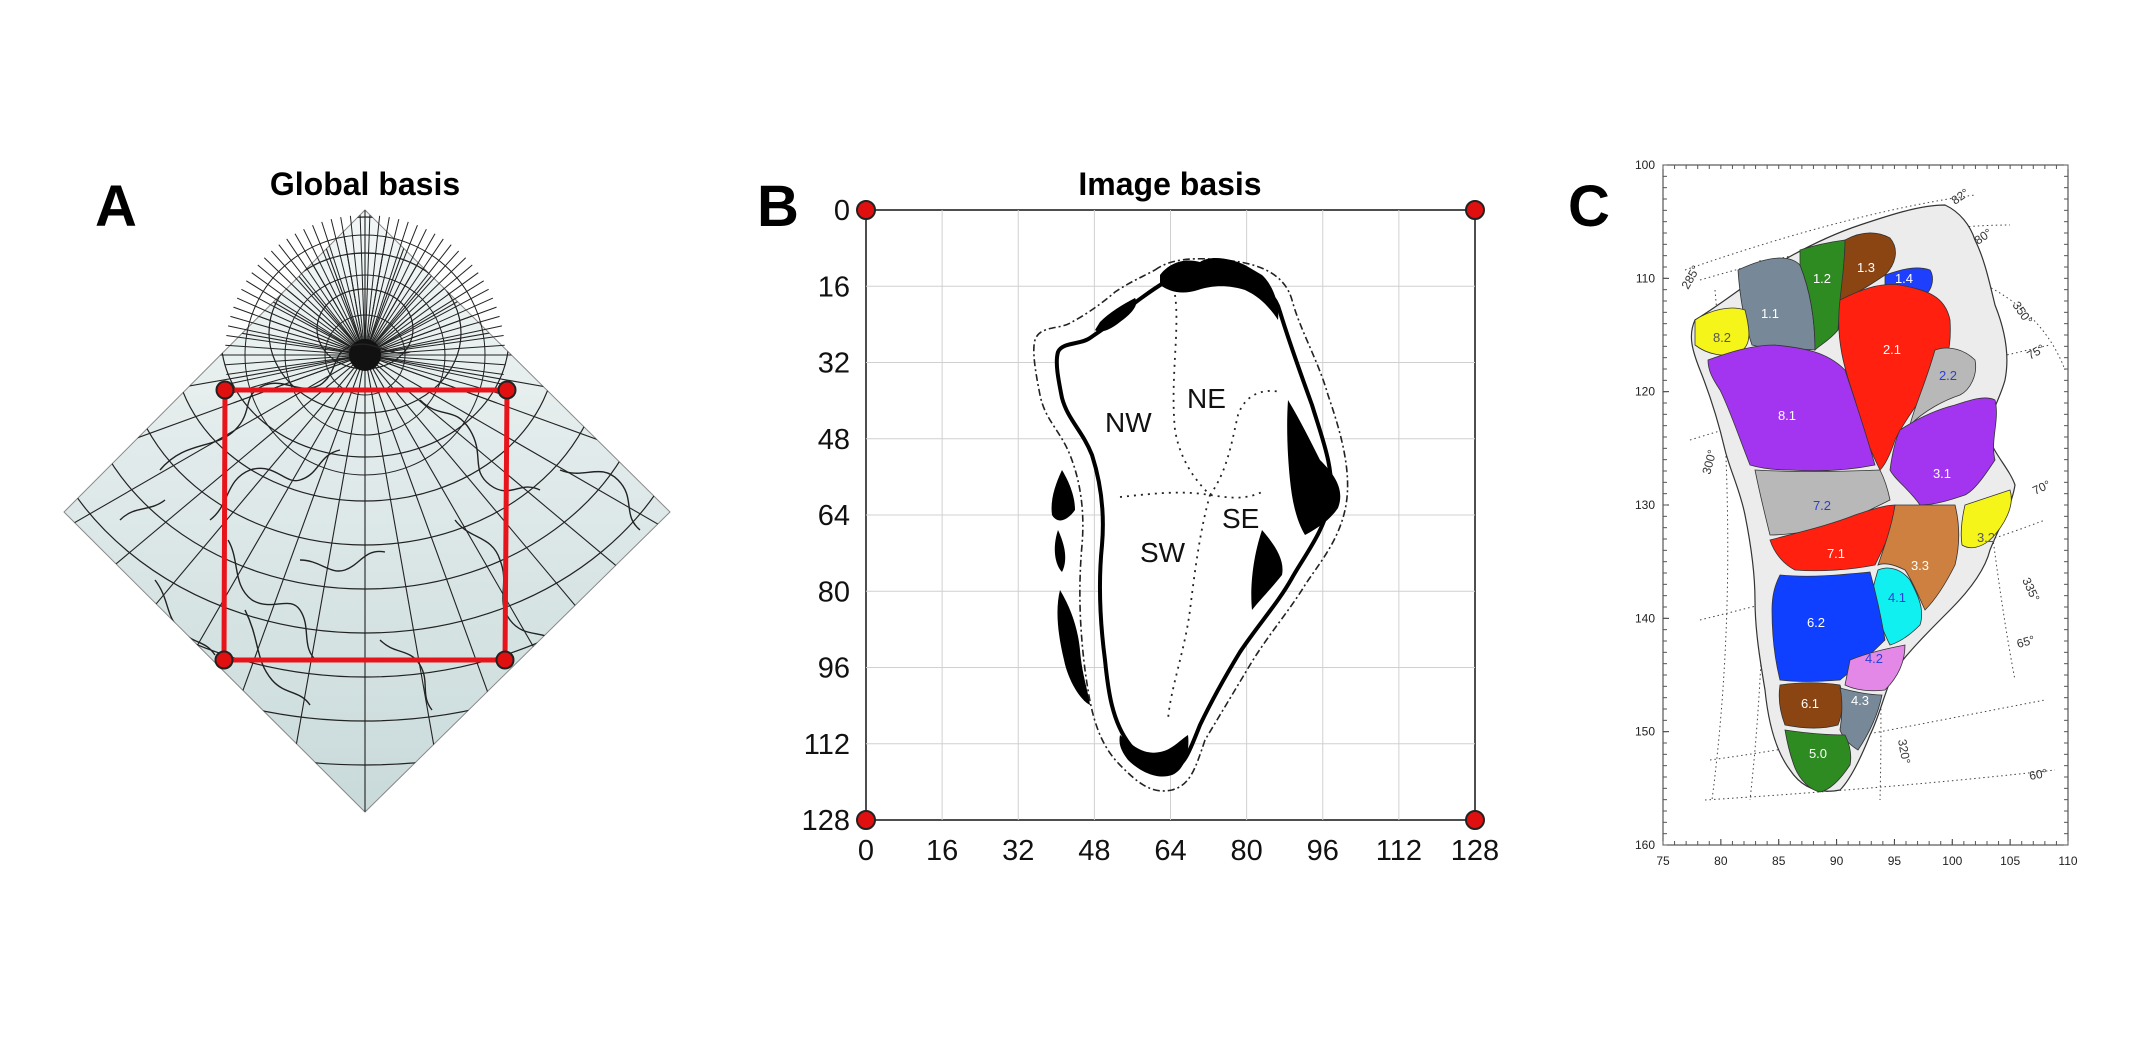 The height and width of the screenshot is (1042, 2144). What do you see at coordinates (1866, 267) in the screenshot?
I see `basin-label: 1.3` at bounding box center [1866, 267].